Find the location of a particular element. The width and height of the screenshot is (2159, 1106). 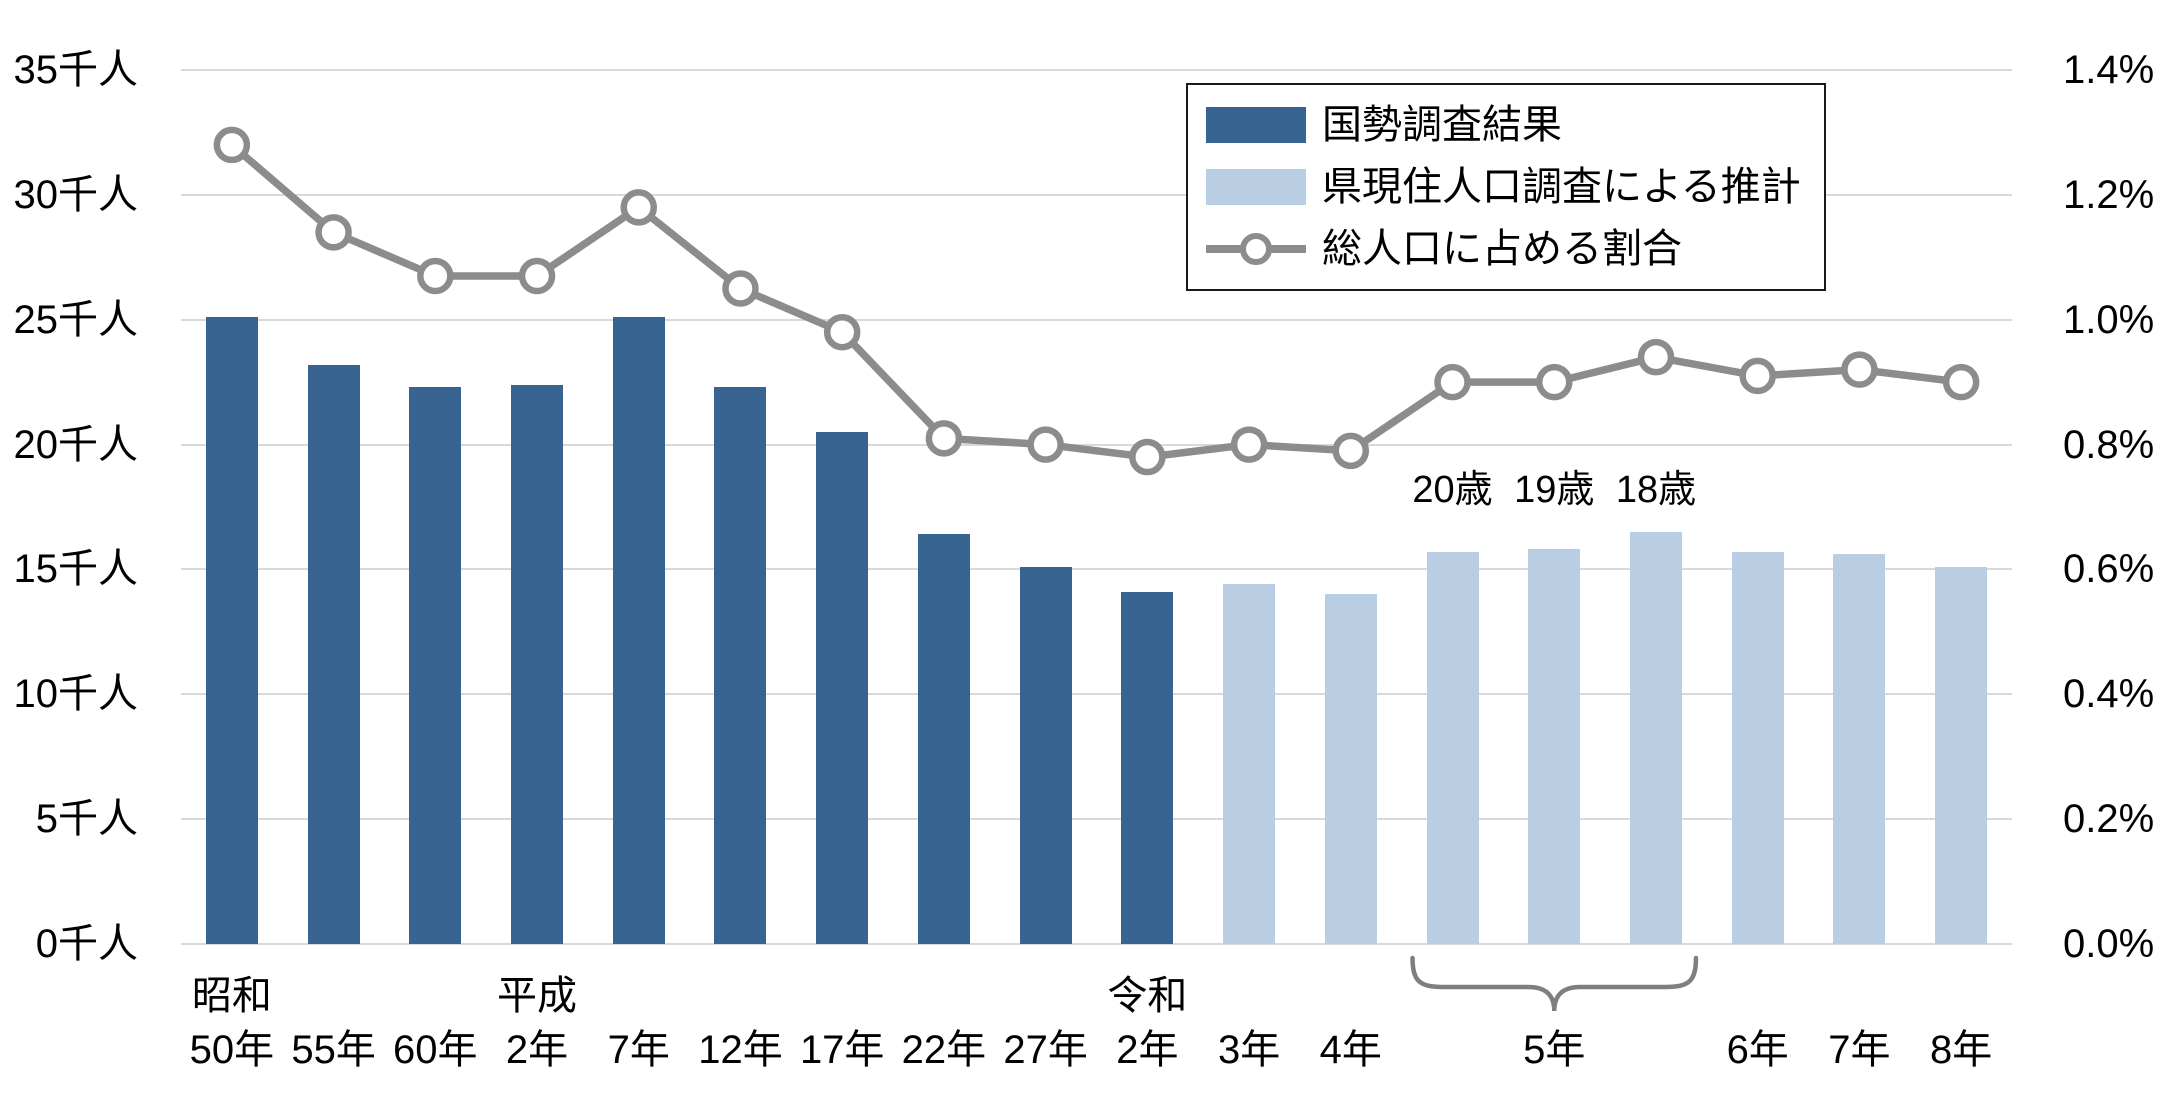

brace-shape is located at coordinates (1554, 983).